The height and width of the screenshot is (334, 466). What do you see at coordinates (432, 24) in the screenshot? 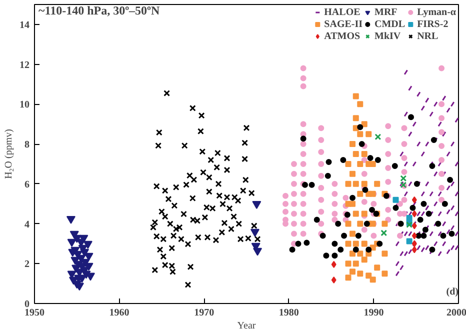
I see `legend-label: FIRS-2` at bounding box center [432, 24].